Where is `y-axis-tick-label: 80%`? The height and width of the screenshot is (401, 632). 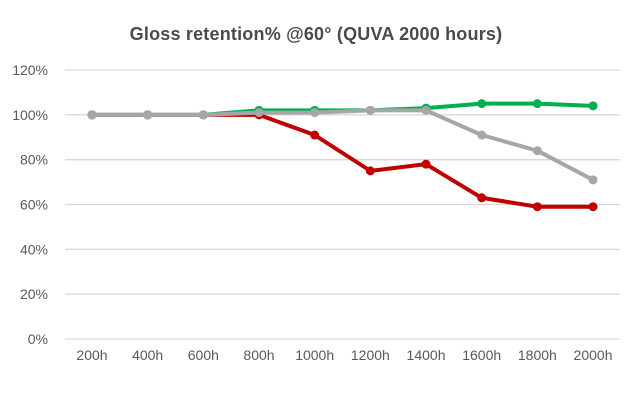
y-axis-tick-label: 80% is located at coordinates (34, 160).